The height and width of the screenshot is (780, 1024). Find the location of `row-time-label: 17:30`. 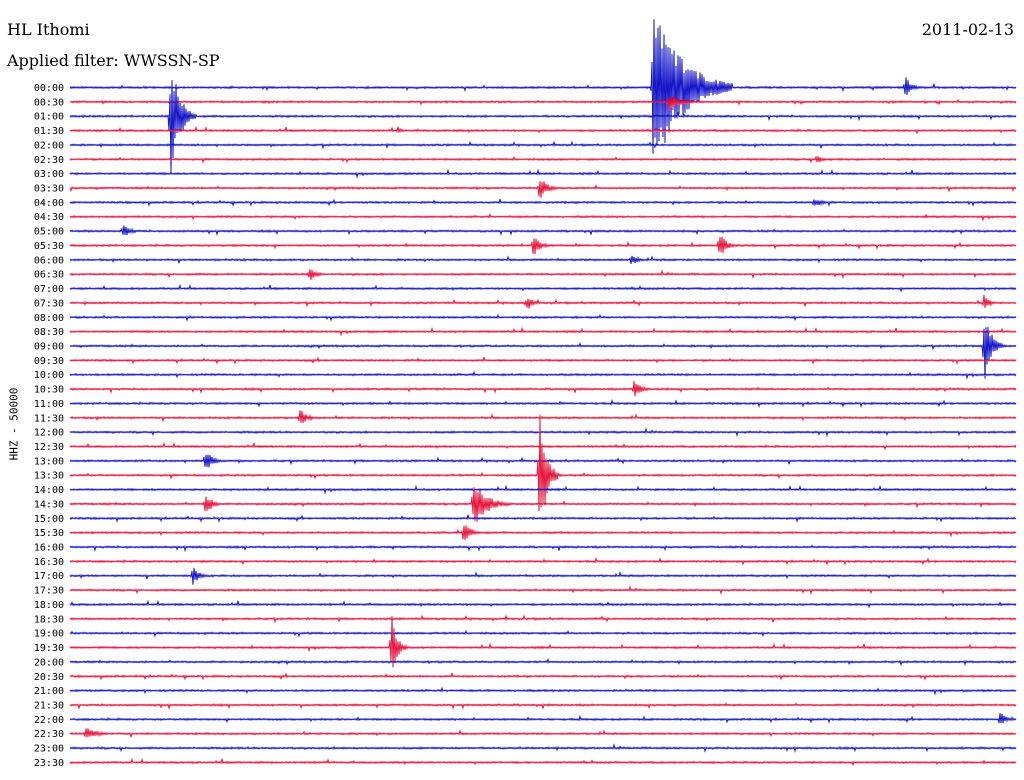

row-time-label: 17:30 is located at coordinates (49, 591).